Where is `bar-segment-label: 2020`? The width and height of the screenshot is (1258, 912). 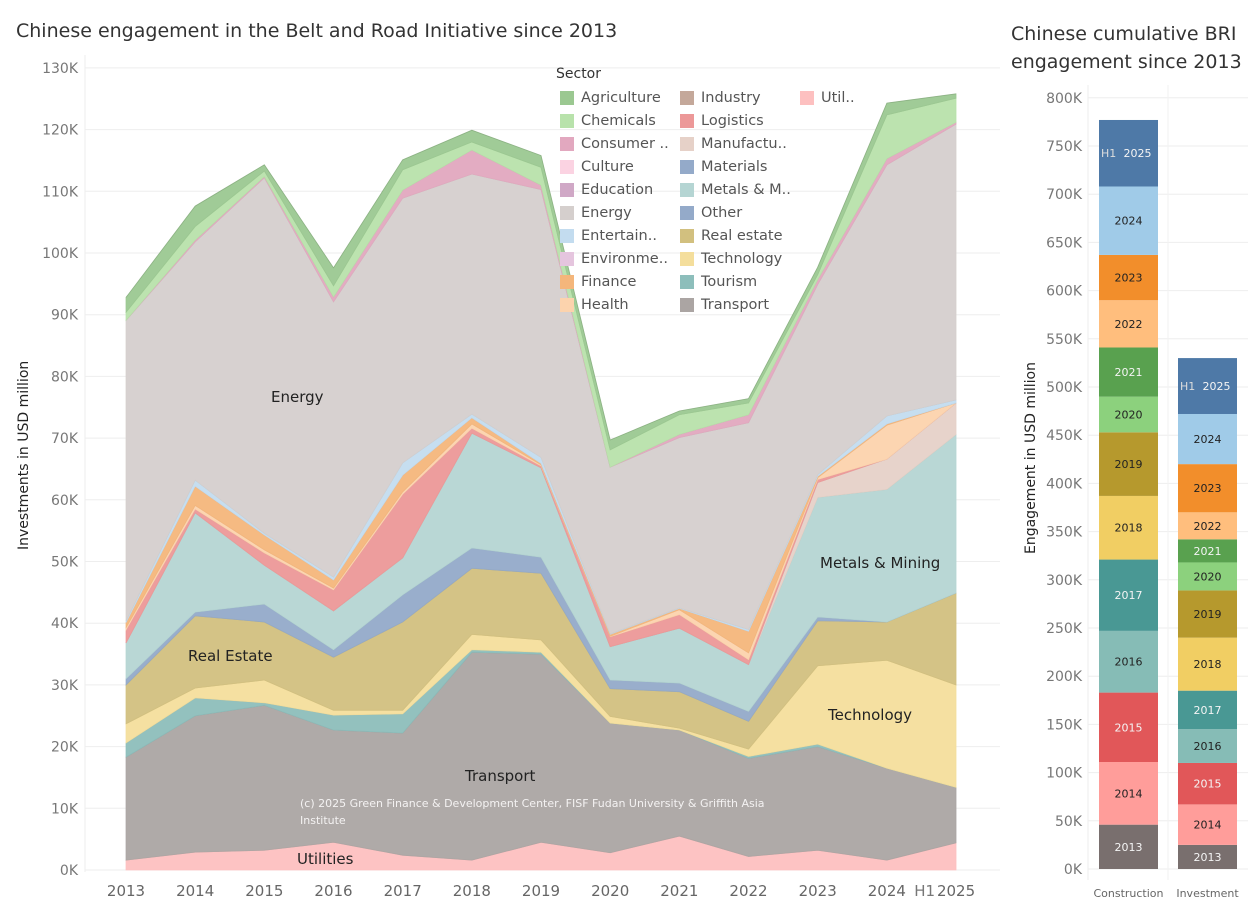 bar-segment-label: 2020 is located at coordinates (1129, 414).